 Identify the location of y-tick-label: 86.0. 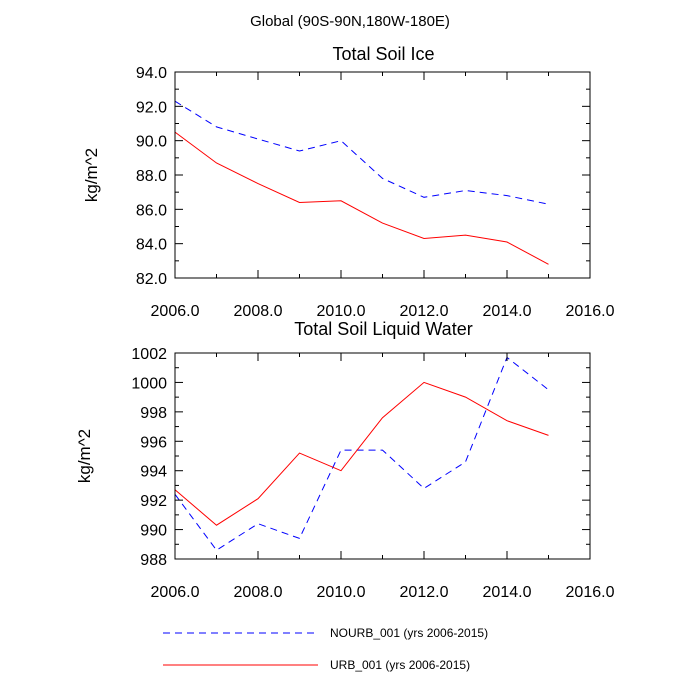
(151, 210).